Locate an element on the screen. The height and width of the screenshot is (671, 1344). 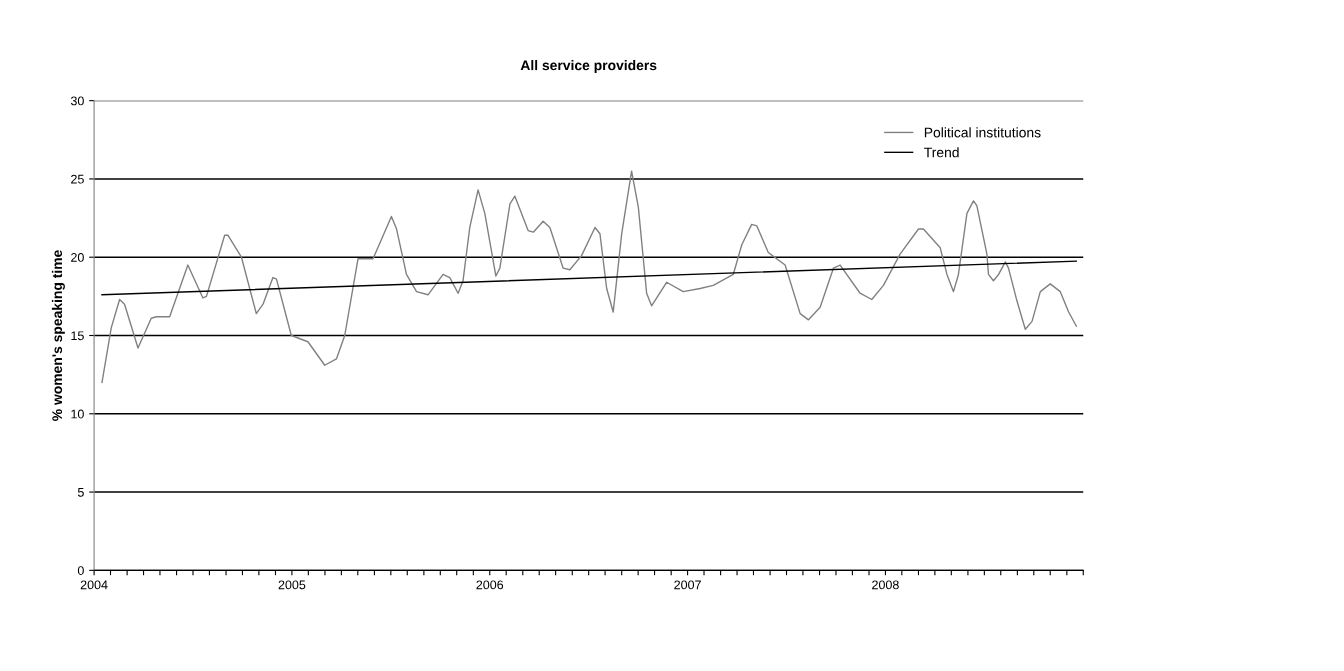
legend-label: Political institutions is located at coordinates (982, 132).